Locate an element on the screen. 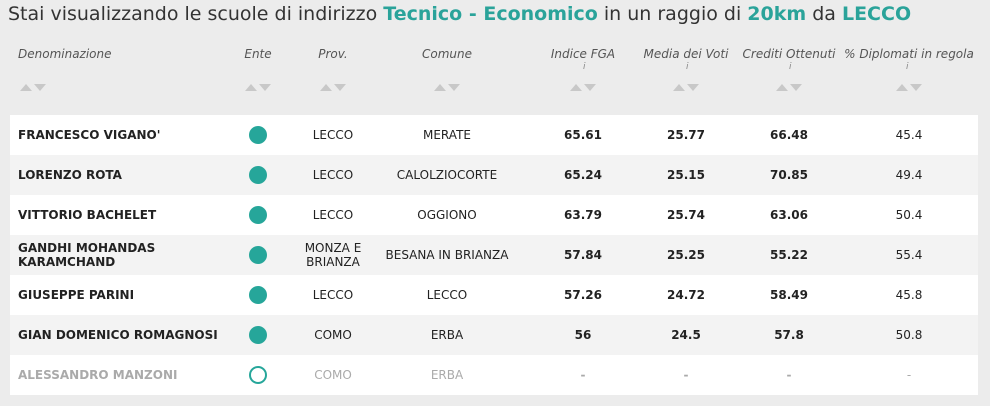 Image resolution: width=990 pixels, height=406 pixels. cell-value: 45.8 is located at coordinates (909, 295).